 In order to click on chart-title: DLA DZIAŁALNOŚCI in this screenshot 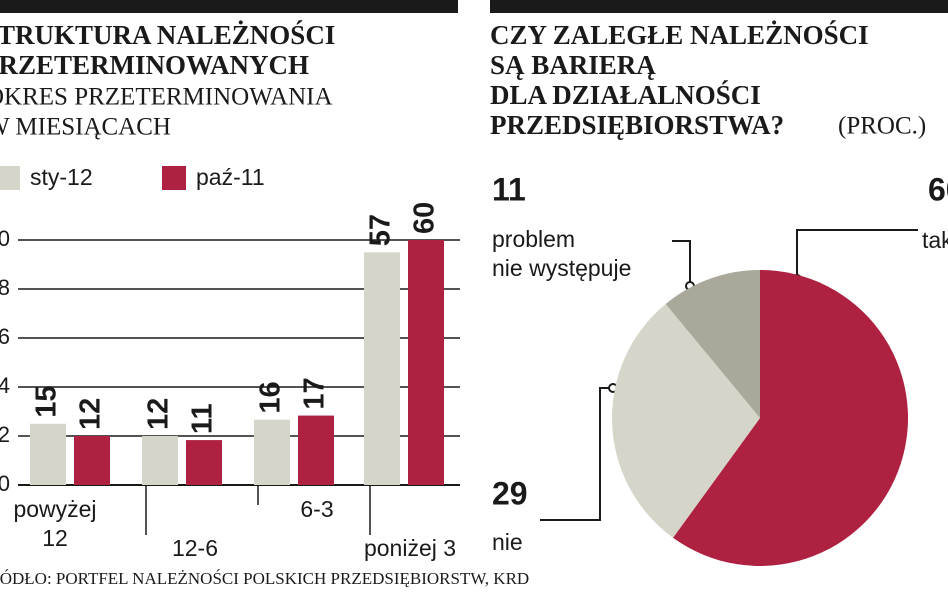, I will do `click(625, 95)`.